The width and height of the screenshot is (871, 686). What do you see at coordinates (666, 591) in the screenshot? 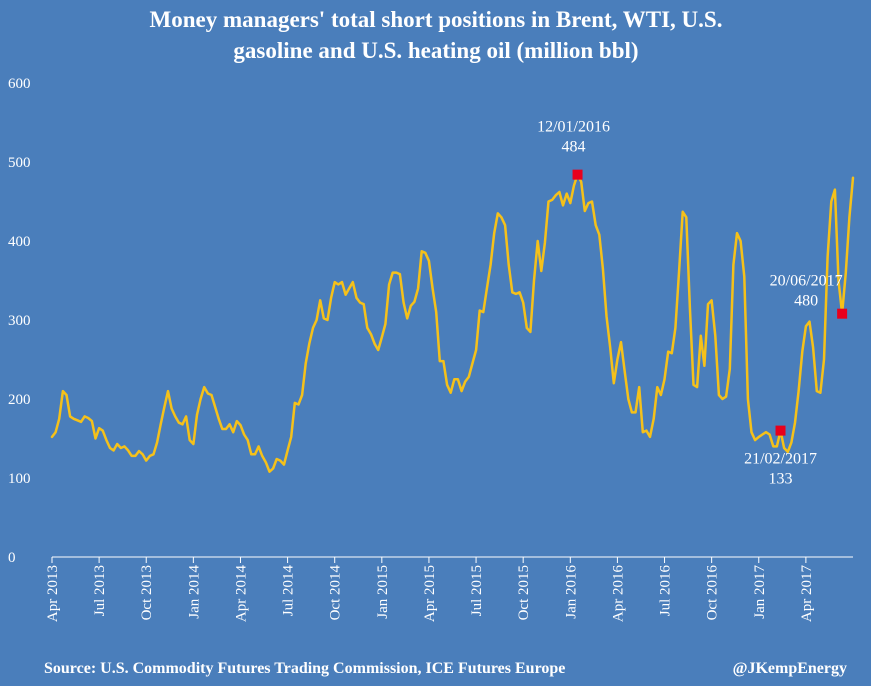
I see `x-tick-label: Jul 2016` at bounding box center [666, 591].